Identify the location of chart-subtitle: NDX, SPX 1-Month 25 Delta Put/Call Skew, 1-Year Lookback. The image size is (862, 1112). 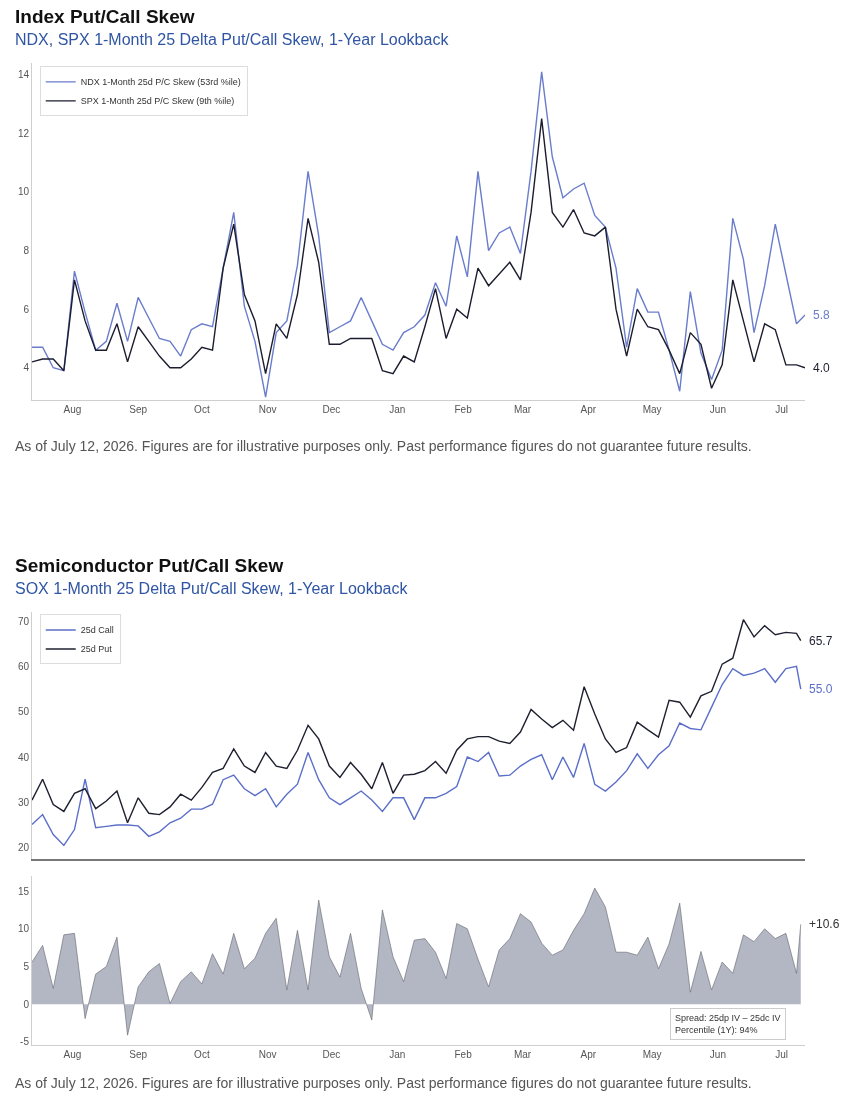
(232, 40).